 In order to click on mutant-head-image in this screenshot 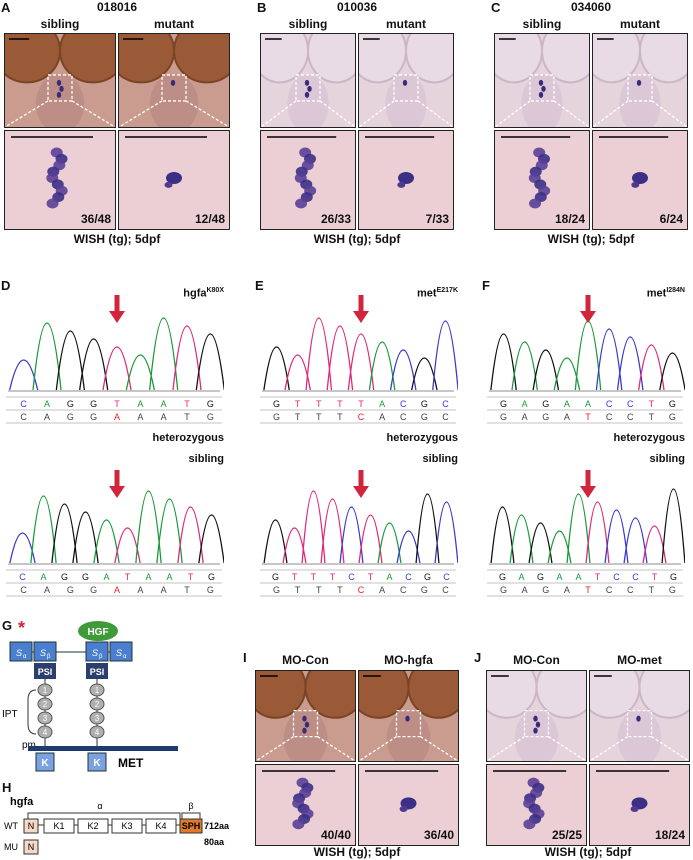, I will do `click(406, 80)`.